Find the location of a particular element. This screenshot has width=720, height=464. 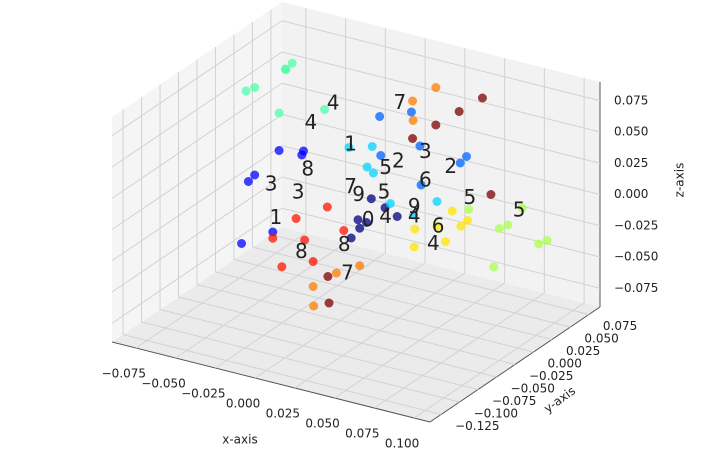

y-tick-label: −0.025 is located at coordinates (551, 376).